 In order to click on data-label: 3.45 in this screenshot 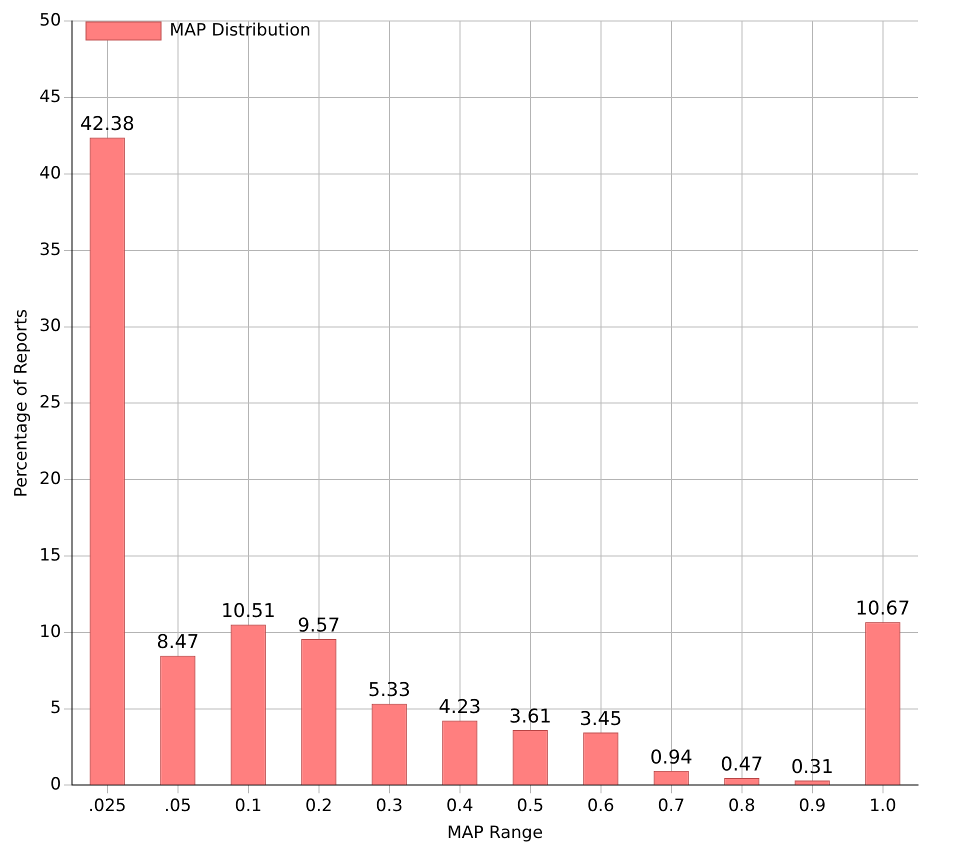, I will do `click(601, 719)`.